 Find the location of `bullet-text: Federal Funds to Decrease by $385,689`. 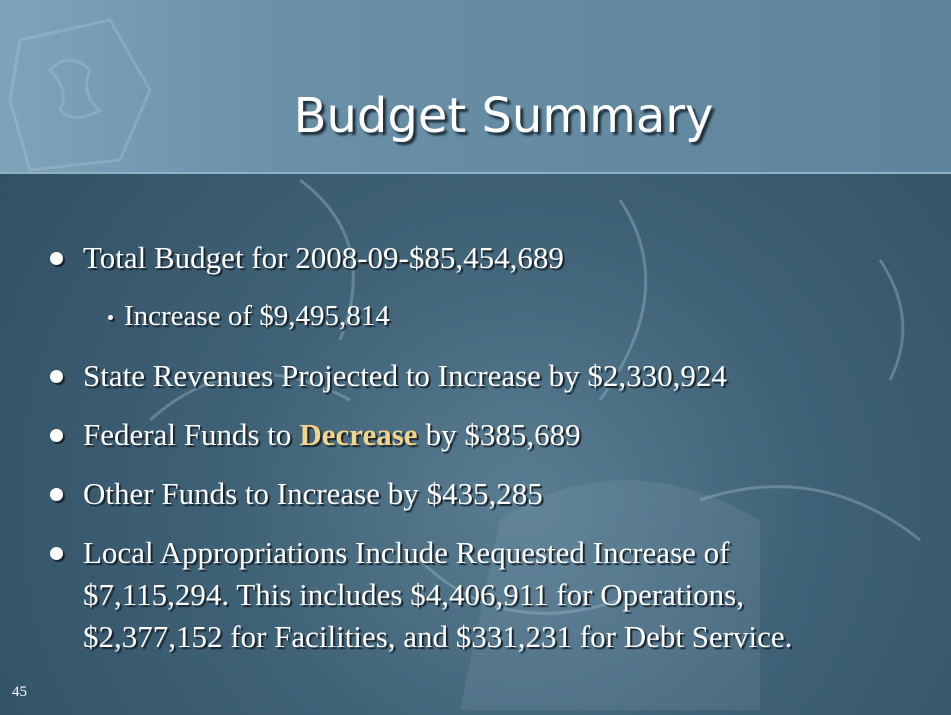

bullet-text: Federal Funds to Decrease by $385,689 is located at coordinates (503, 435).